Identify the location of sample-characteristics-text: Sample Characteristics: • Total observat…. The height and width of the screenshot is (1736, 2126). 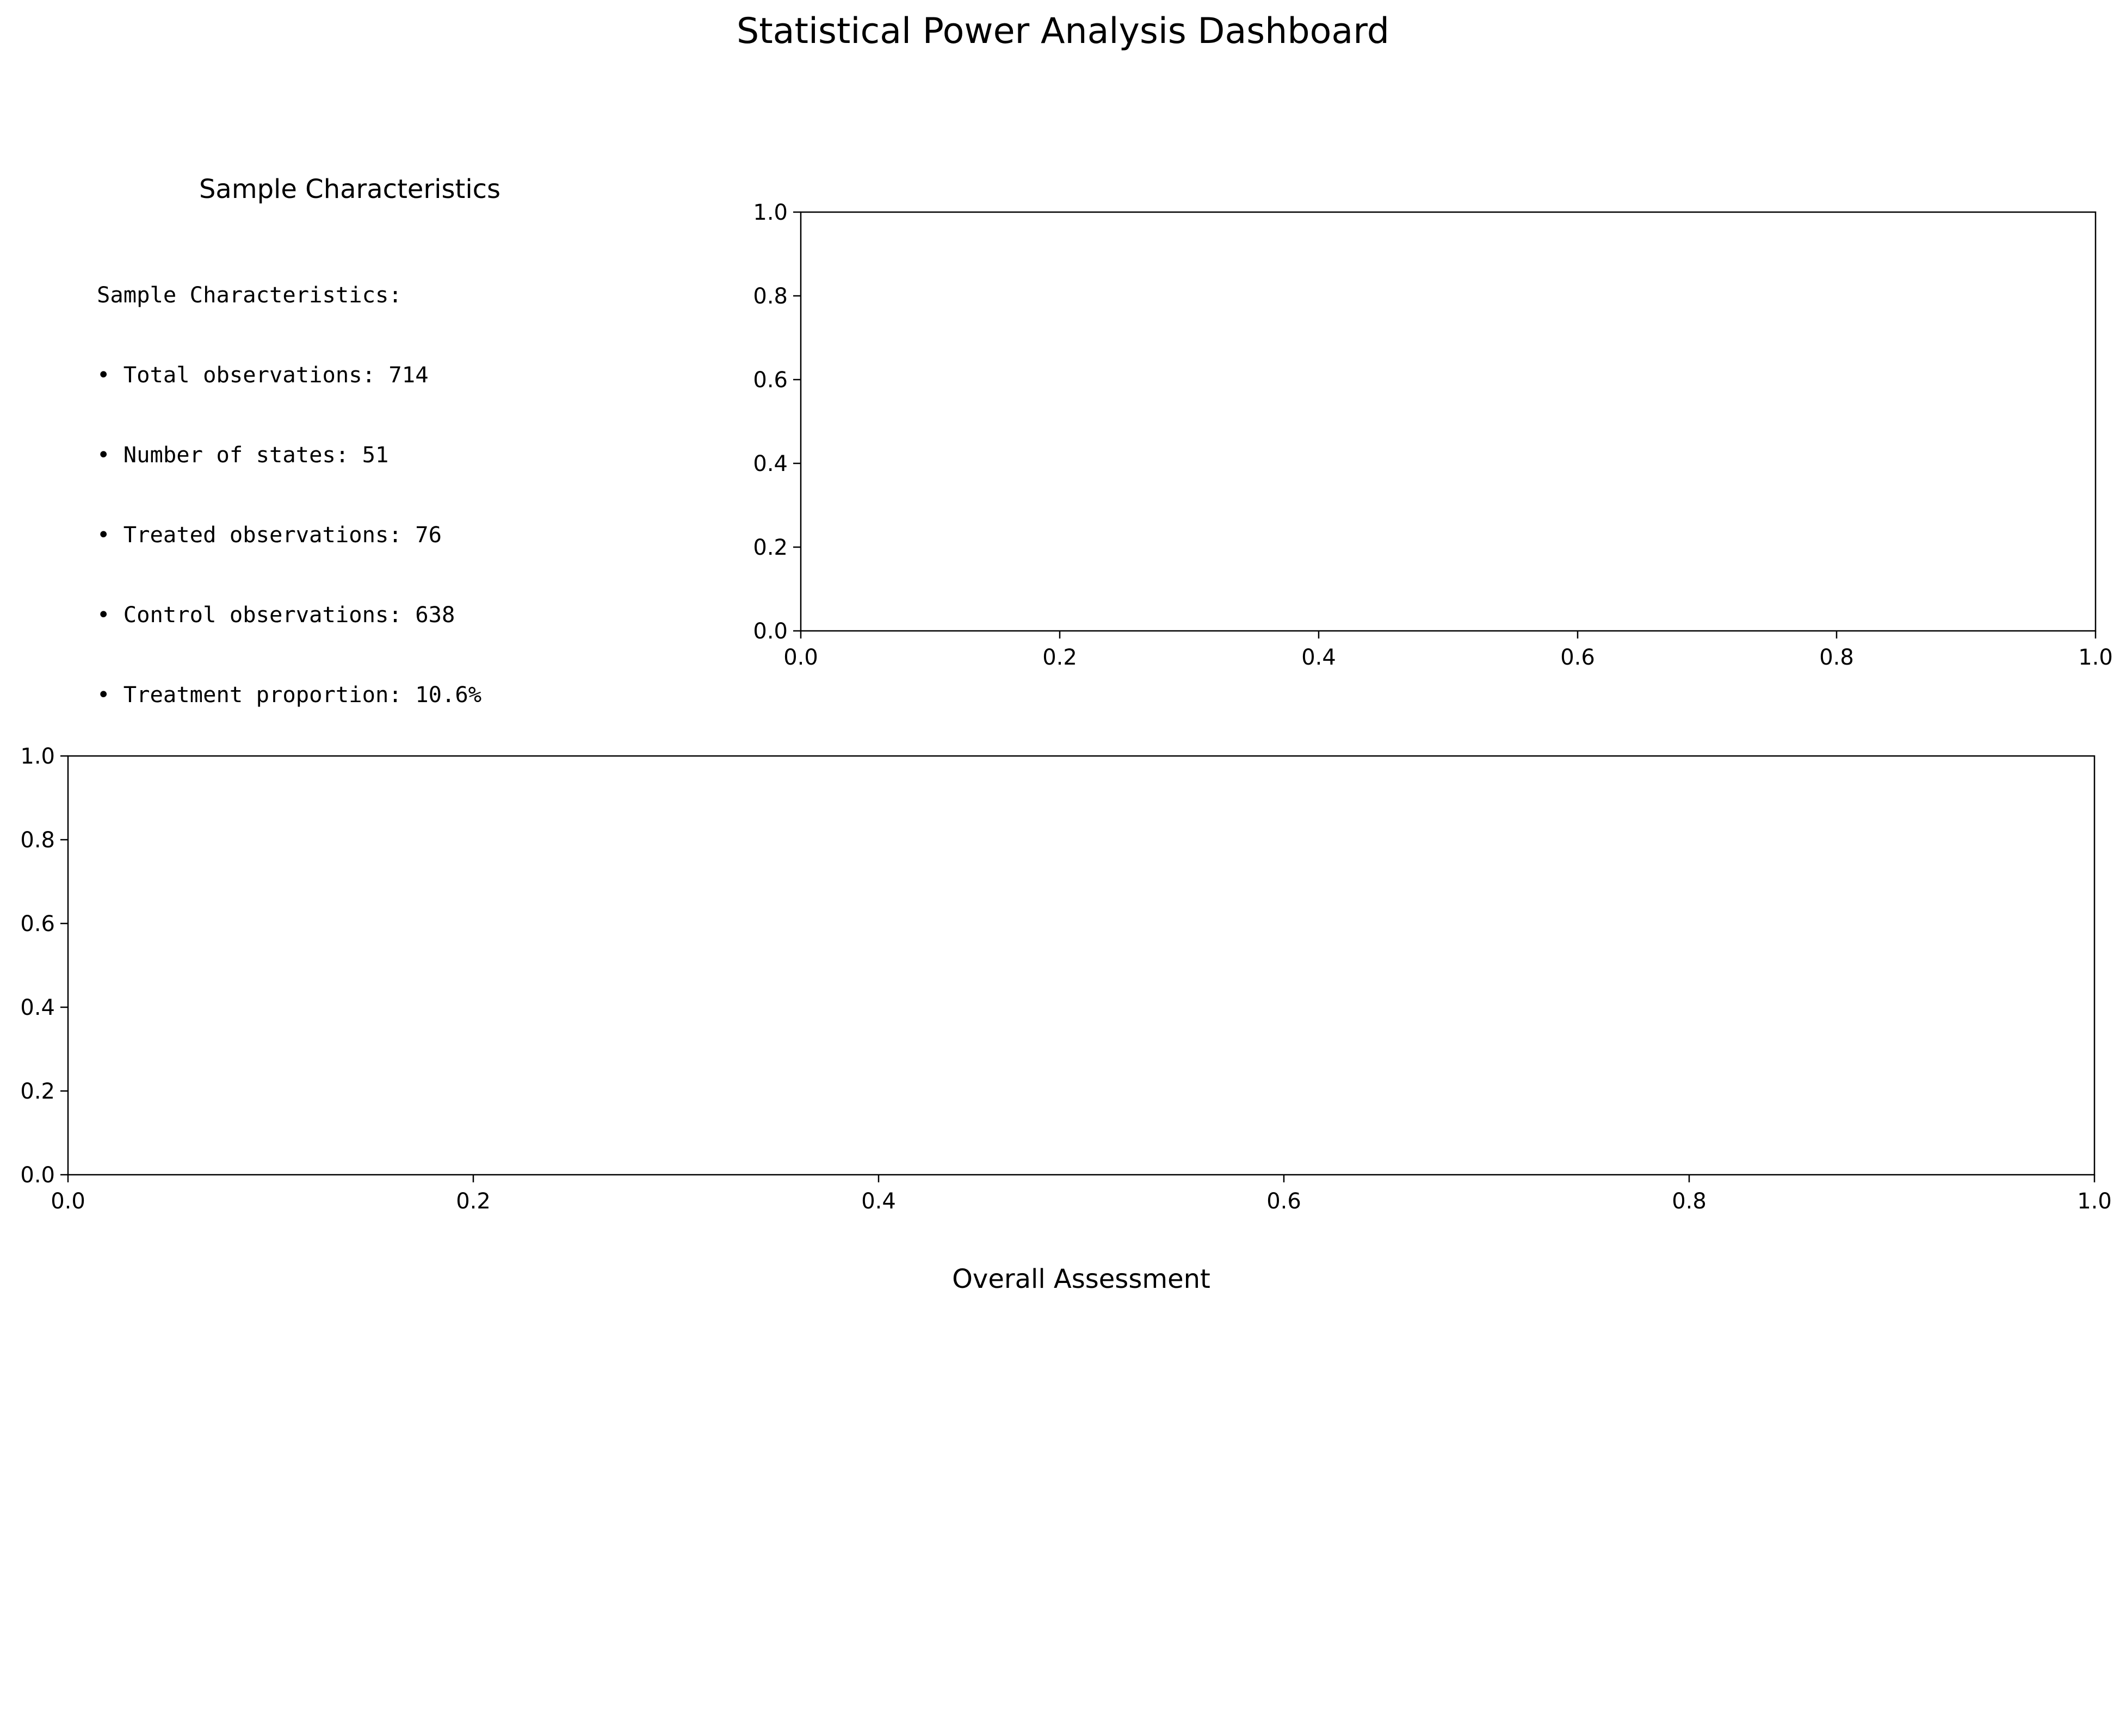
(289, 494).